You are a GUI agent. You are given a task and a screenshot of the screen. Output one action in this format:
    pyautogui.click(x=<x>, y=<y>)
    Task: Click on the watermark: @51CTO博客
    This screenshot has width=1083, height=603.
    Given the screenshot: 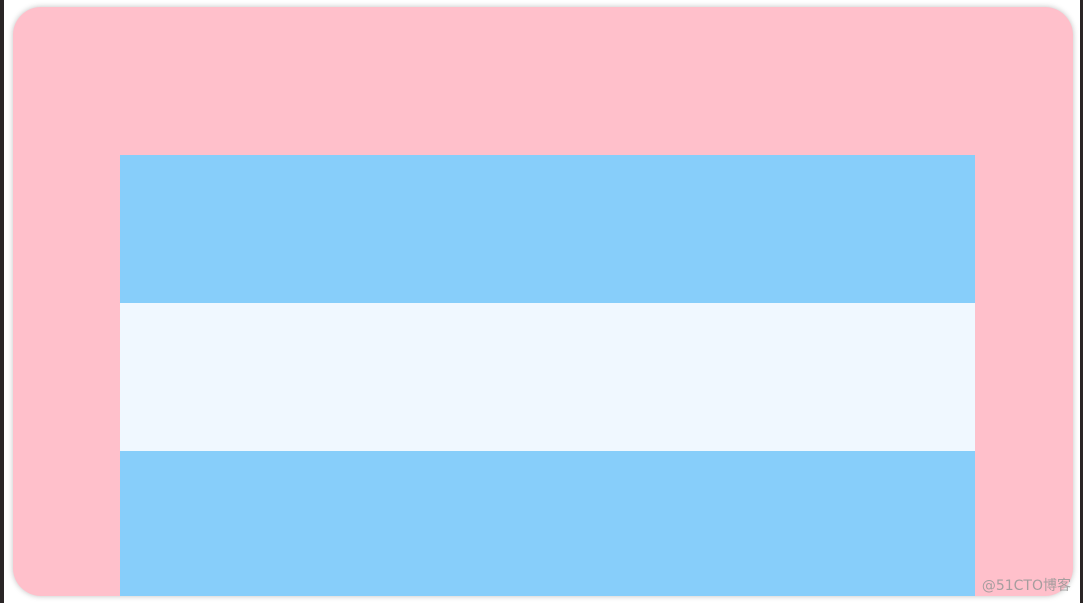 What is the action you would take?
    pyautogui.click(x=1026, y=586)
    